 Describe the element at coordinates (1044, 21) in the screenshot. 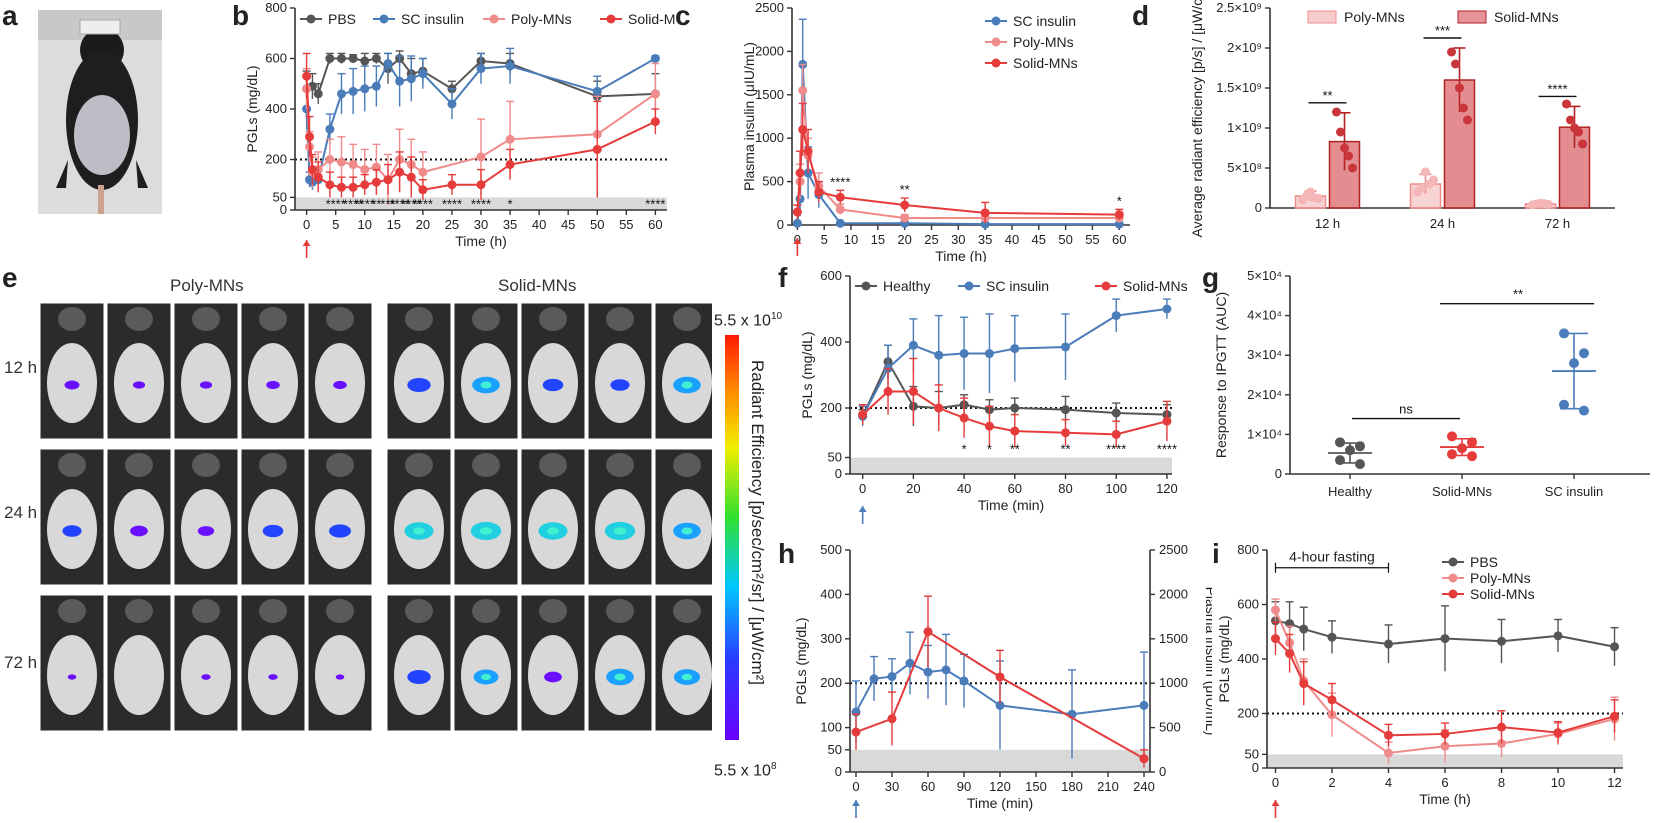

I see `legend-label: SC insulin` at that location.